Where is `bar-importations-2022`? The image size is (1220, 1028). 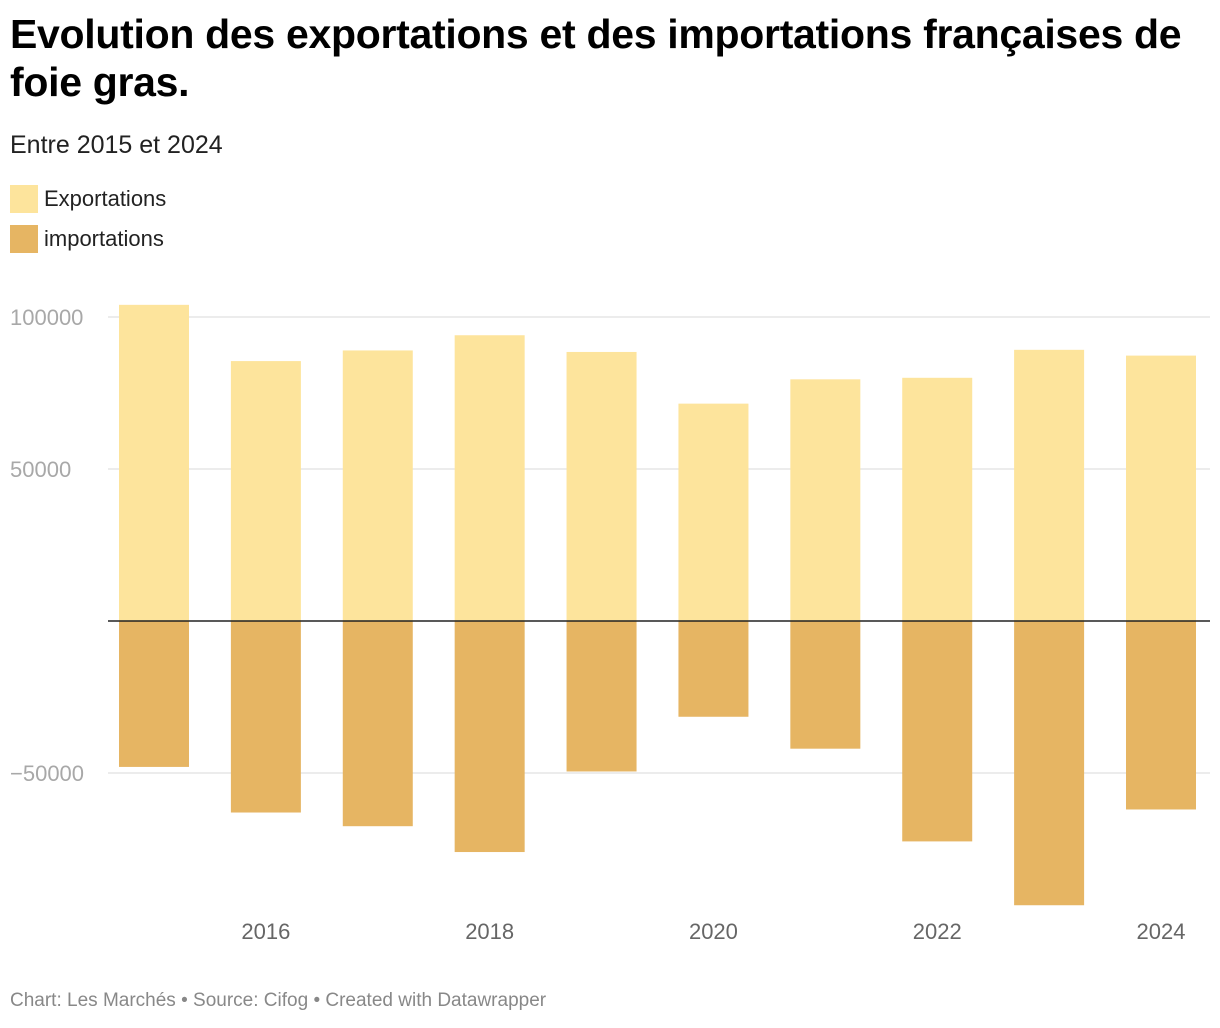
bar-importations-2022 is located at coordinates (937, 731).